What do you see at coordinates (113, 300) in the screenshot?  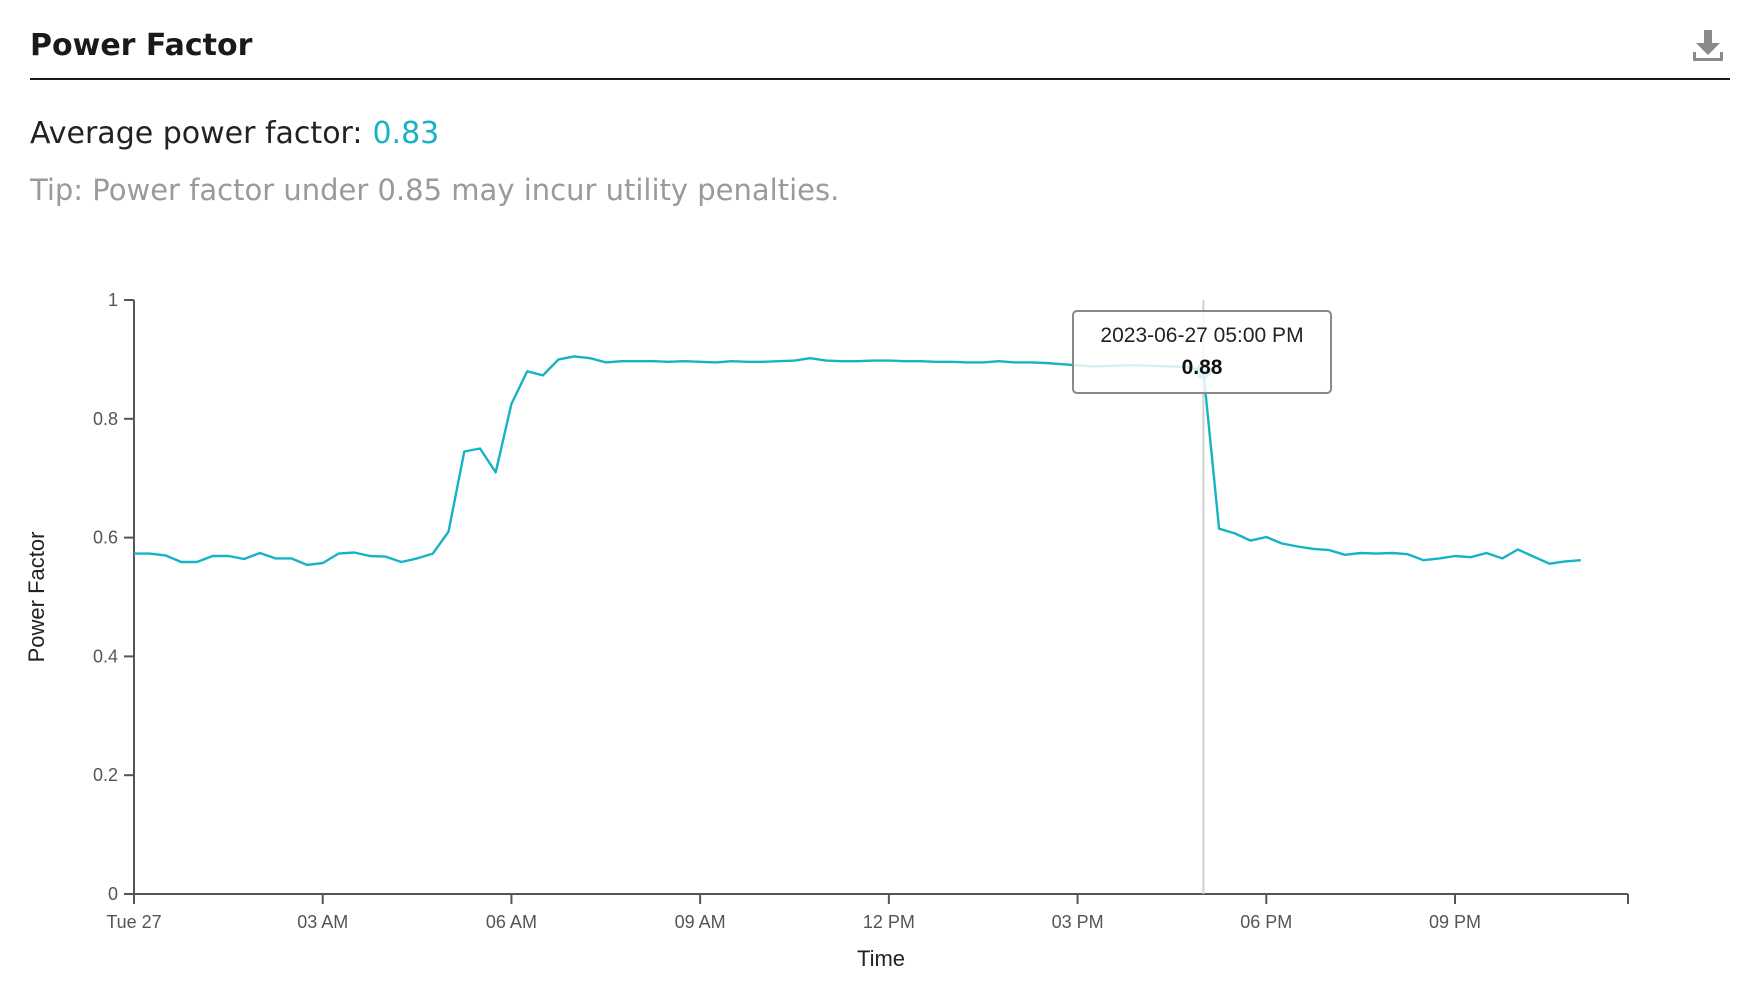 I see `y-tick-label: 1` at bounding box center [113, 300].